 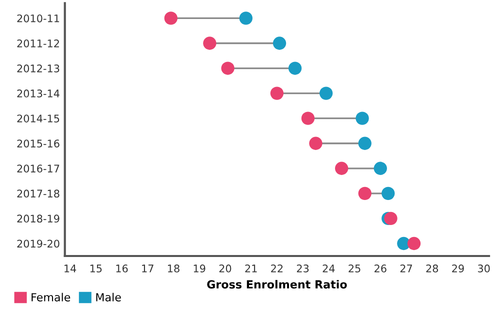 I want to click on x-tick-label: 30, so click(x=484, y=268).